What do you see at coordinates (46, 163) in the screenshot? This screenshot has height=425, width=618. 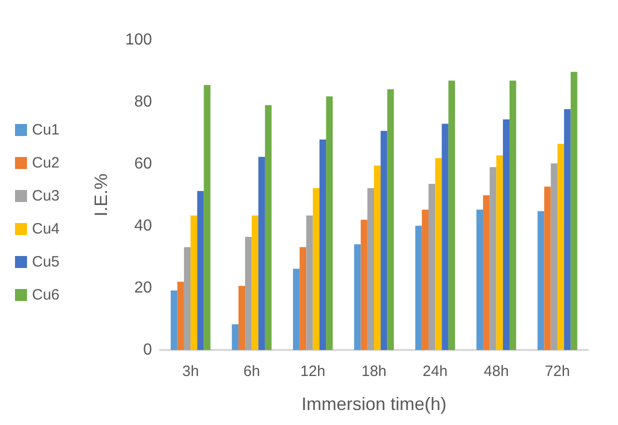 I see `legend-label: Cu2` at bounding box center [46, 163].